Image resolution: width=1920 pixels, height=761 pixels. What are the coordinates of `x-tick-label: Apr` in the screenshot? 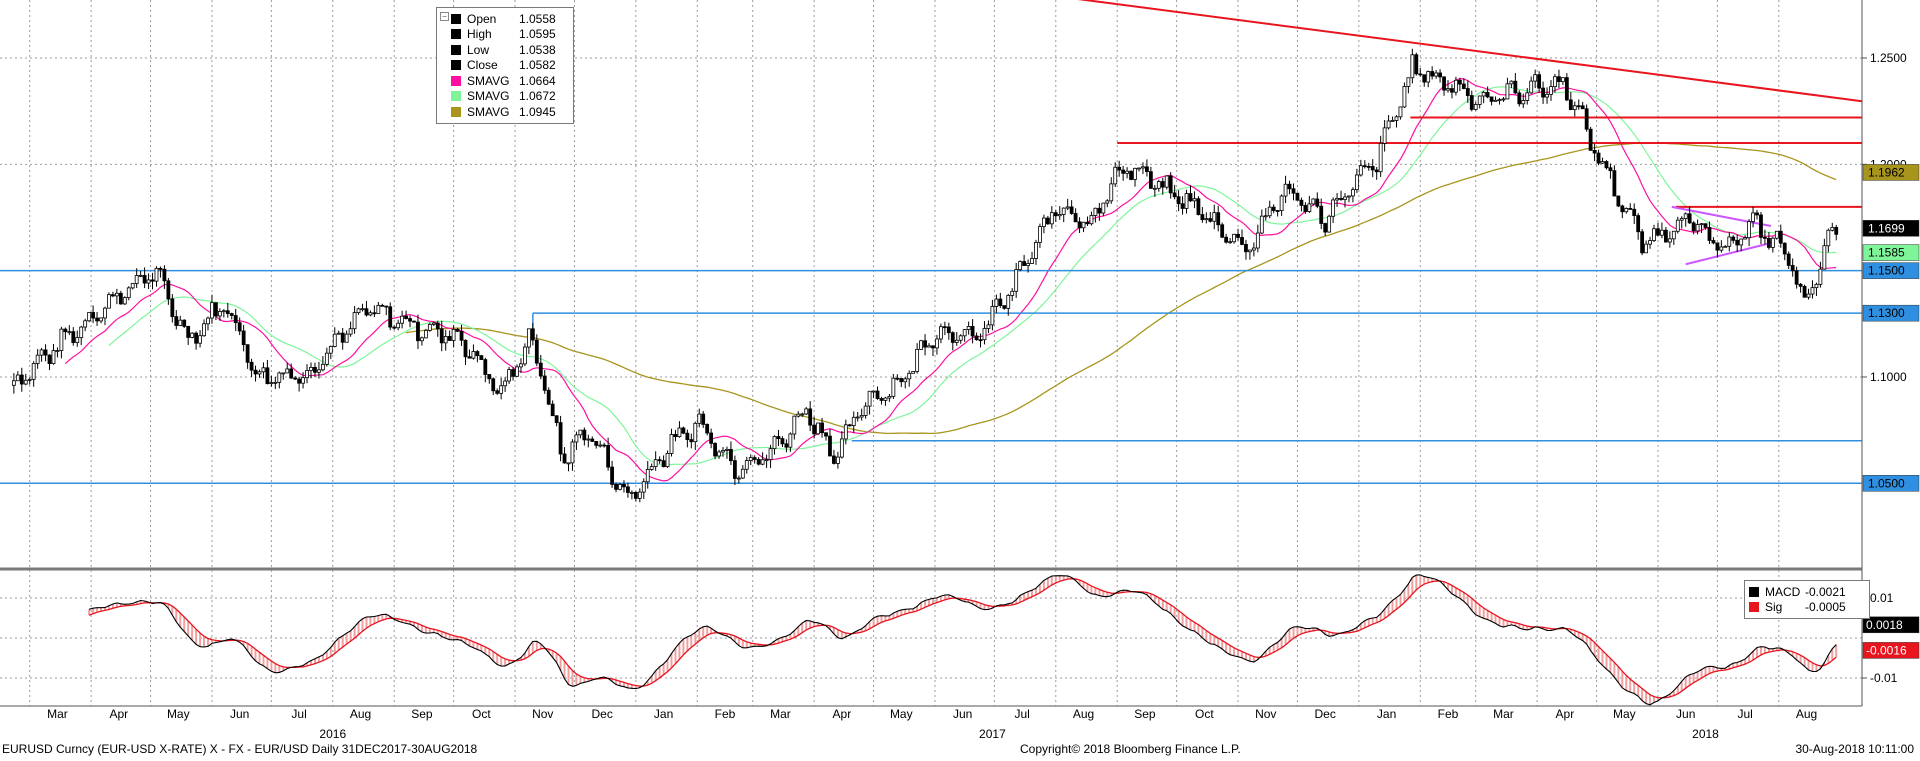 It's located at (842, 714).